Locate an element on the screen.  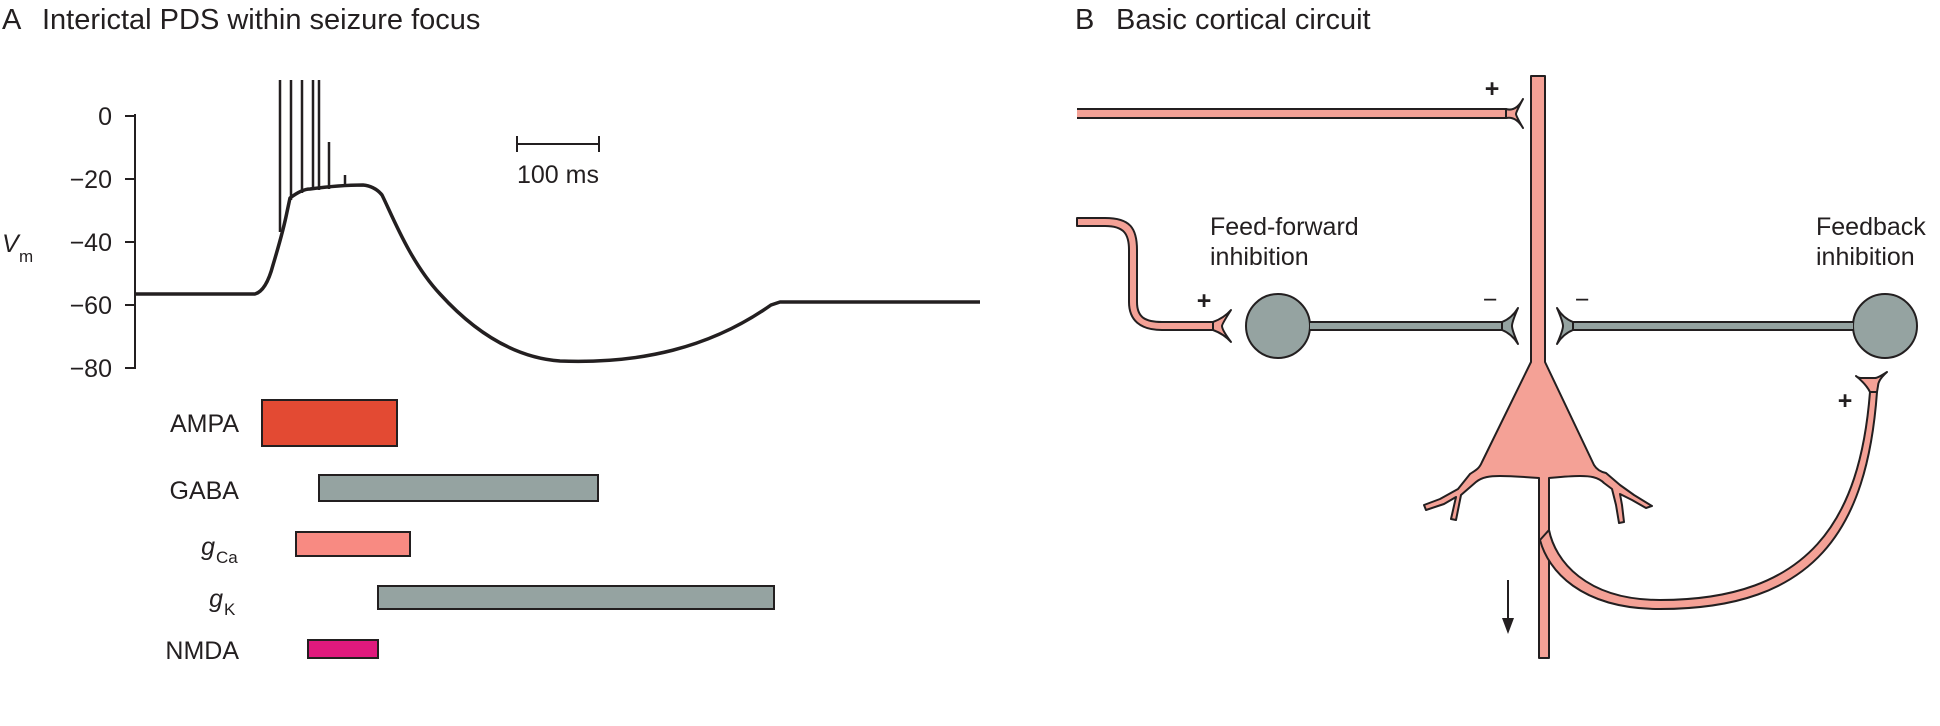
y-tick-label: 0 is located at coordinates (105, 117).